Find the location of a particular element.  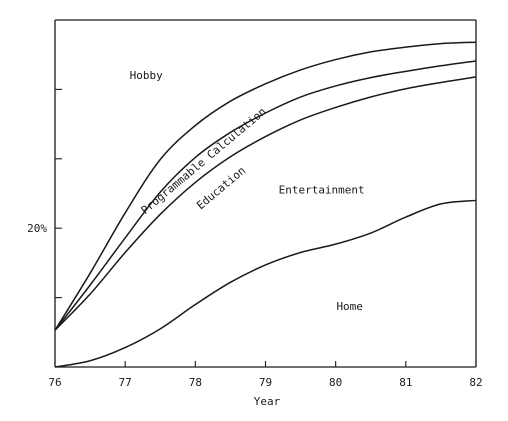

x-tick-label: 80 is located at coordinates (335, 382).